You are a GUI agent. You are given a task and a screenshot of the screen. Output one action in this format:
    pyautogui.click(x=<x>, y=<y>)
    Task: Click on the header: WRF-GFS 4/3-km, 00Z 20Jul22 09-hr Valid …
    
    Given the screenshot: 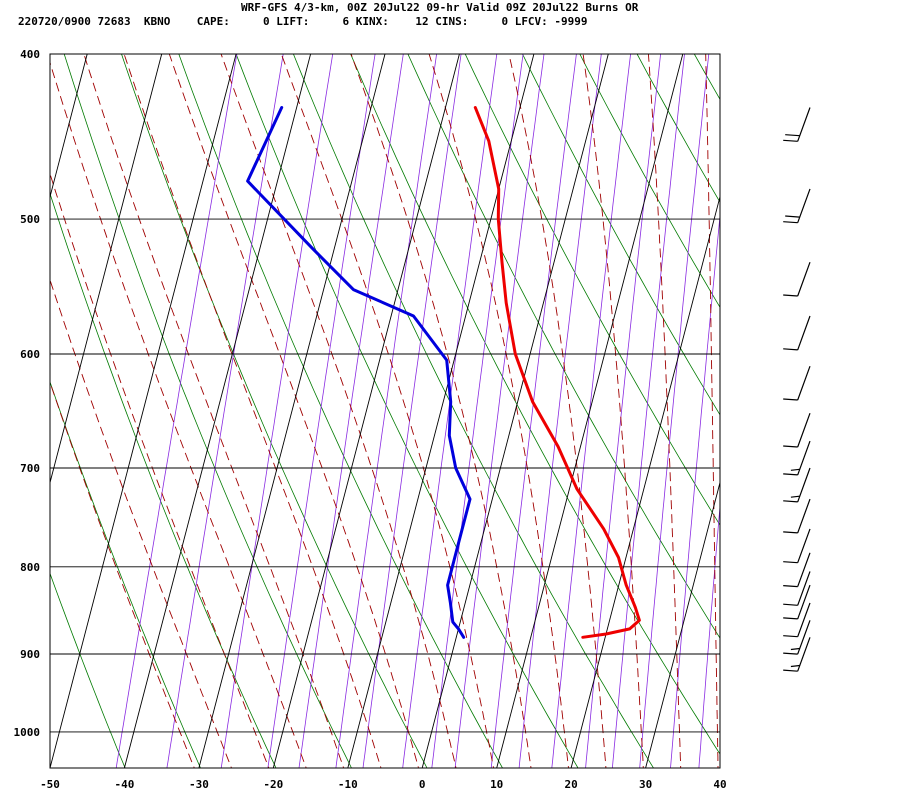 What is the action you would take?
    pyautogui.click(x=450, y=17)
    